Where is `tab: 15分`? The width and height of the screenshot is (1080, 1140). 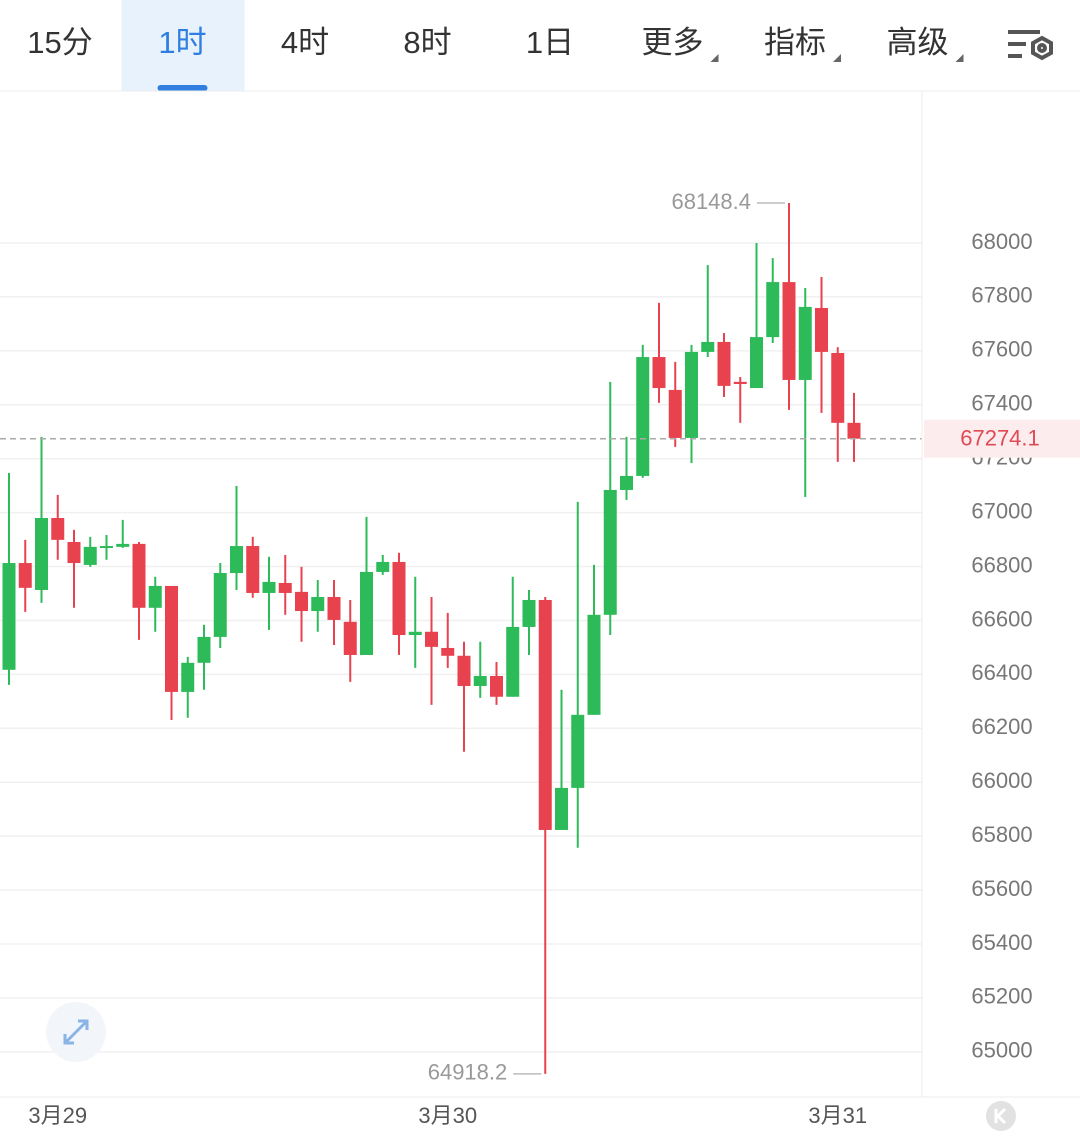
tab: 15分 is located at coordinates (59, 42).